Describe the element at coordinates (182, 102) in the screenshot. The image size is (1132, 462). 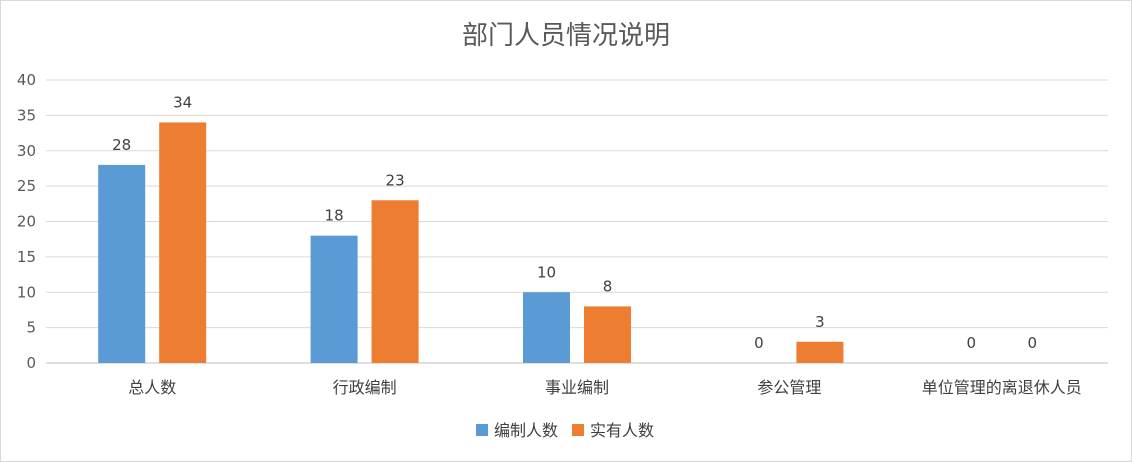
I see `data-label: 34` at that location.